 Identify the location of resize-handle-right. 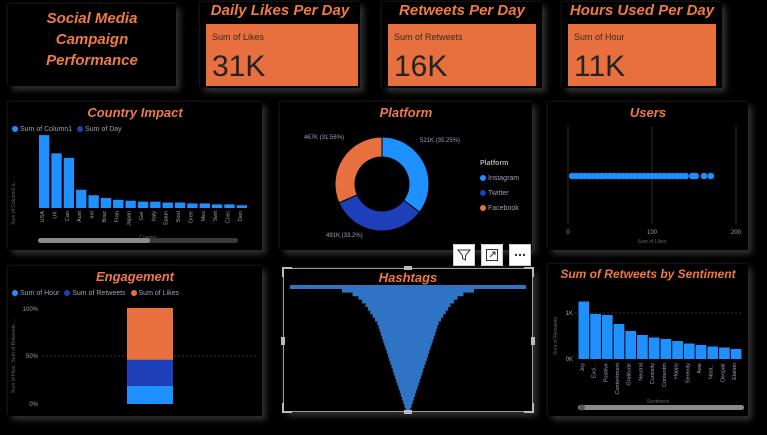
(533, 341).